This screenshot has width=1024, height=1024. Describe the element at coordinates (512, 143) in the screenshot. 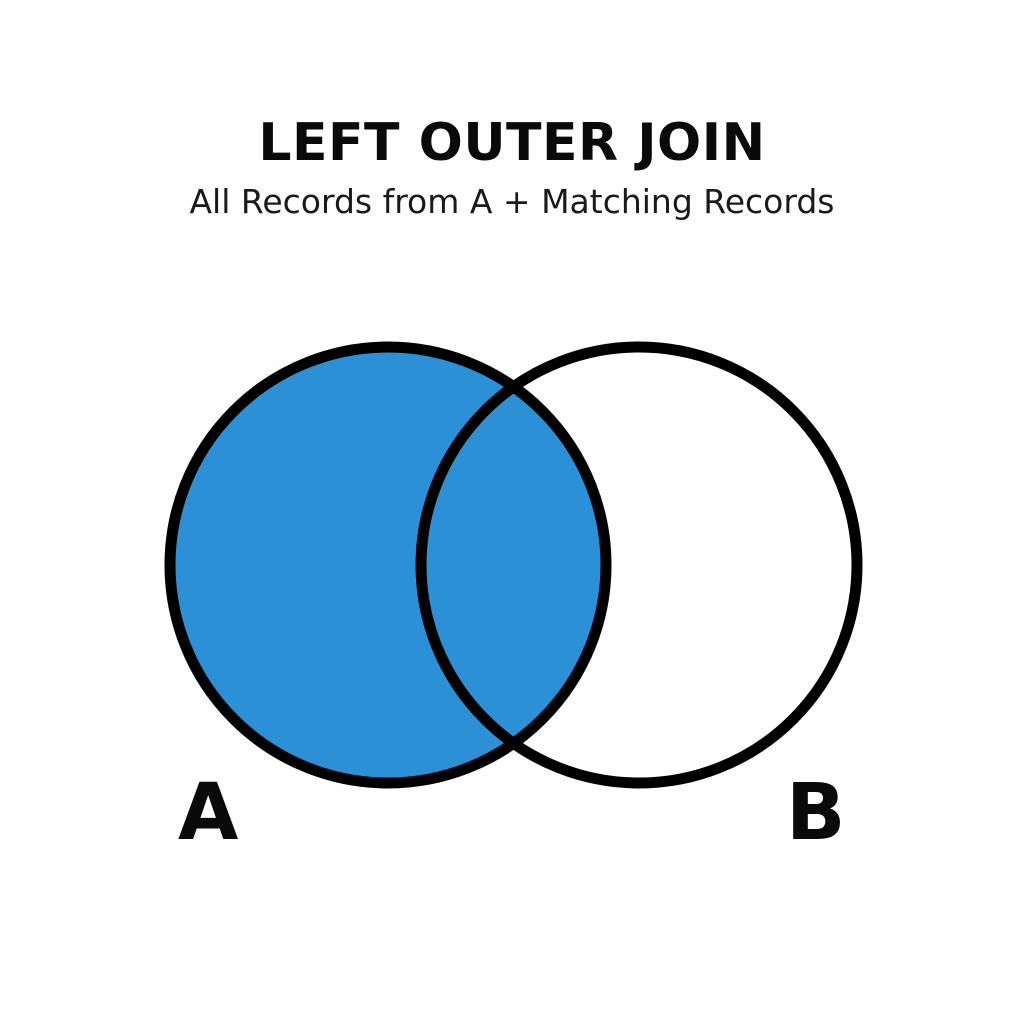

I see `diagram-title: LEFT OUTER JOIN` at that location.